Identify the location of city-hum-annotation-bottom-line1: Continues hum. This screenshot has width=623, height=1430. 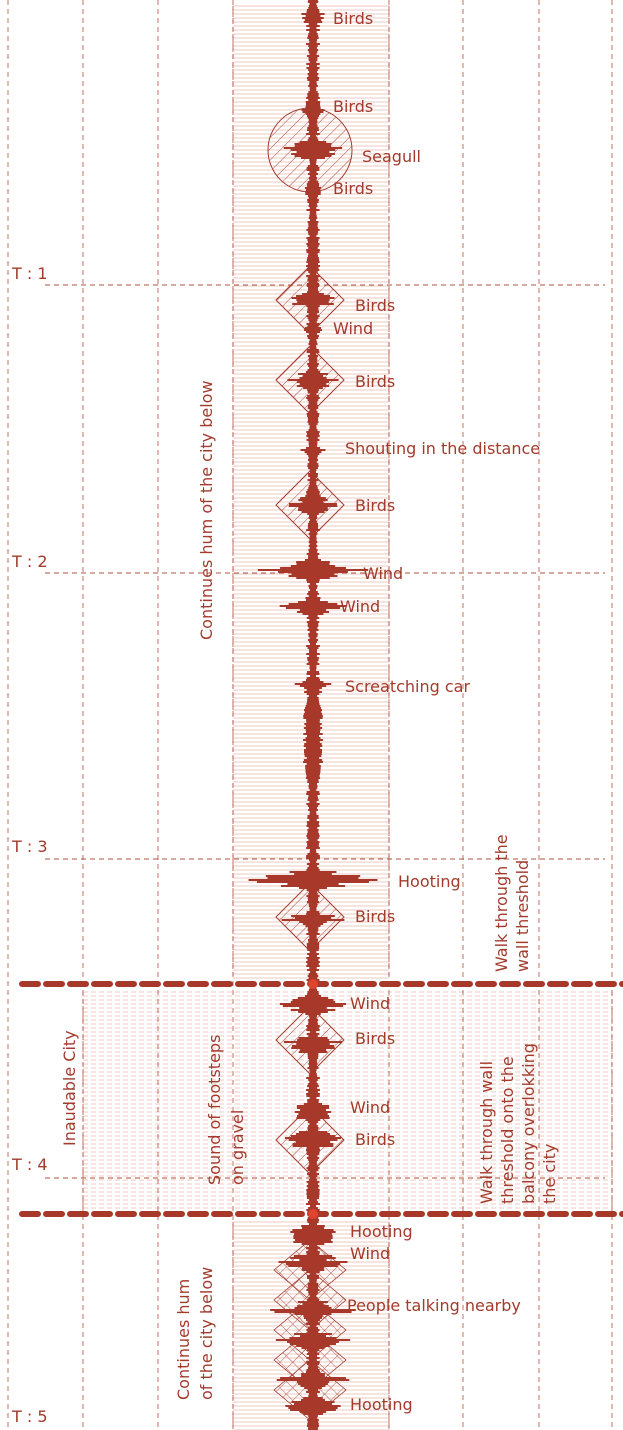
(183, 1339).